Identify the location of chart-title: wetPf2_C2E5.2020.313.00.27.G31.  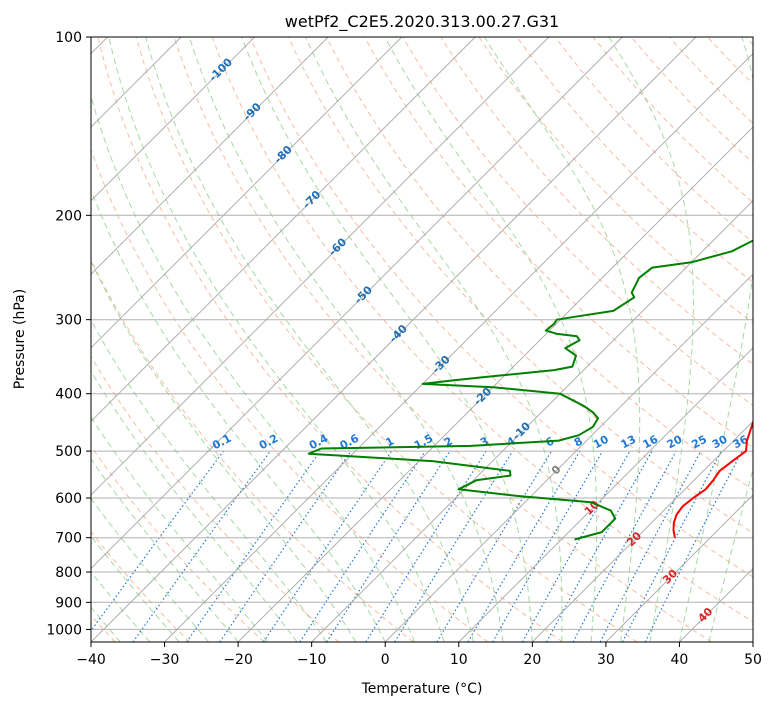
(422, 22).